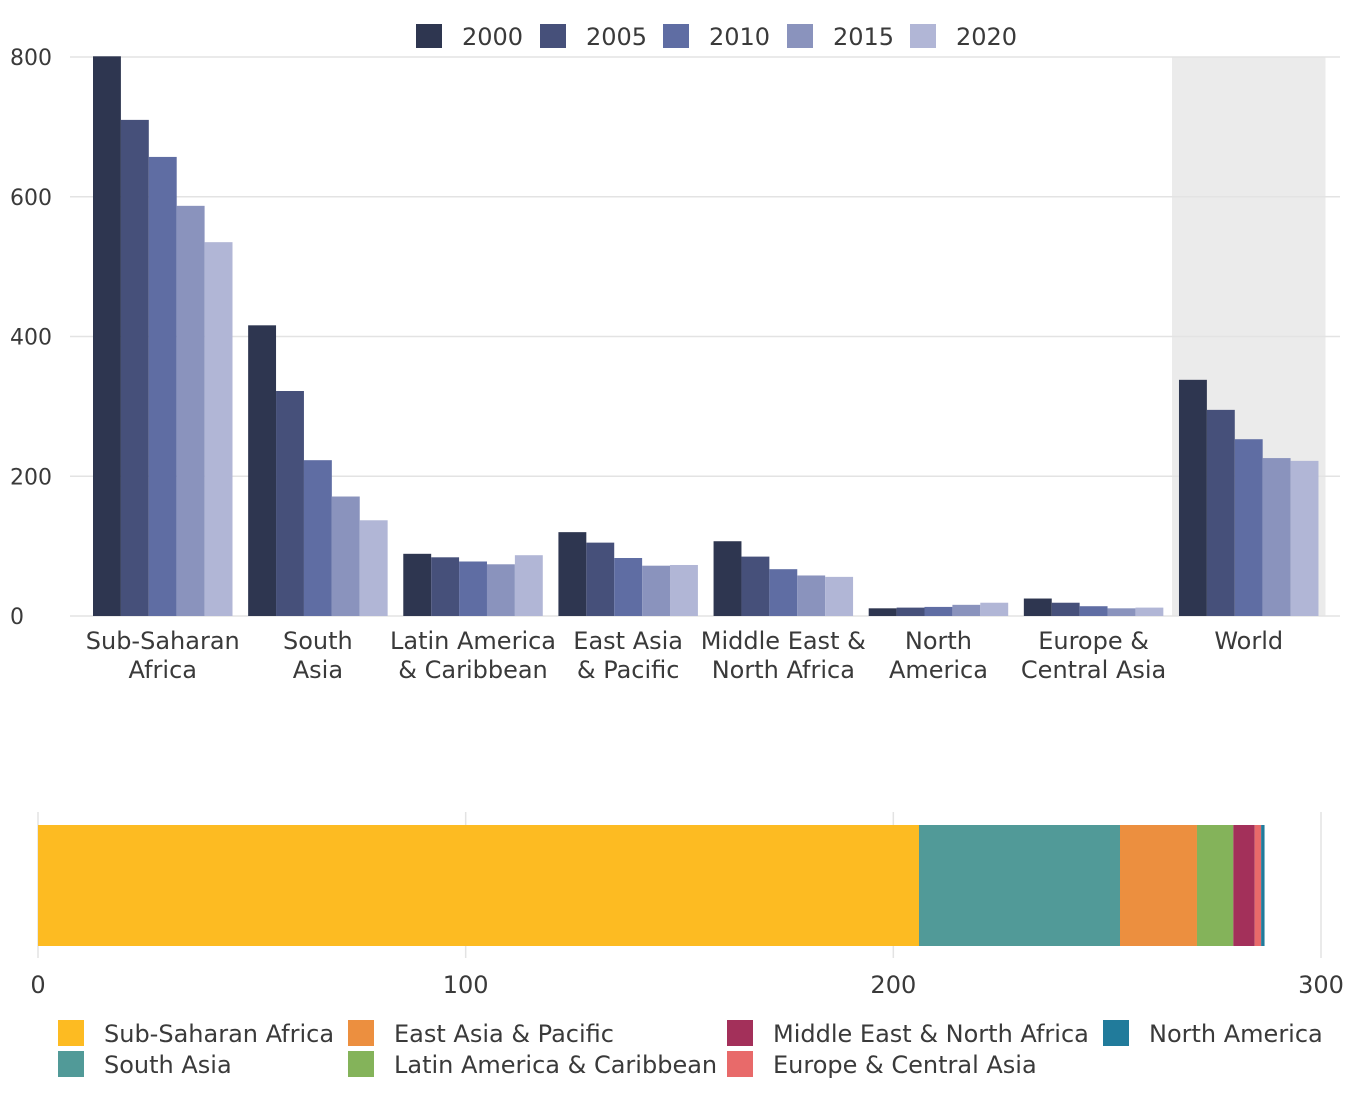 The width and height of the screenshot is (1350, 1100). I want to click on legend-label: 2010, so click(739, 37).